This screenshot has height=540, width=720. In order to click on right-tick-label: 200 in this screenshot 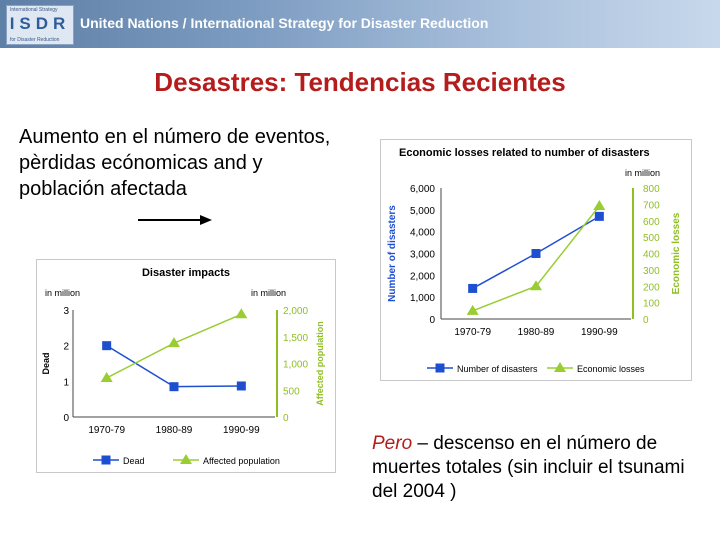, I will do `click(651, 287)`.